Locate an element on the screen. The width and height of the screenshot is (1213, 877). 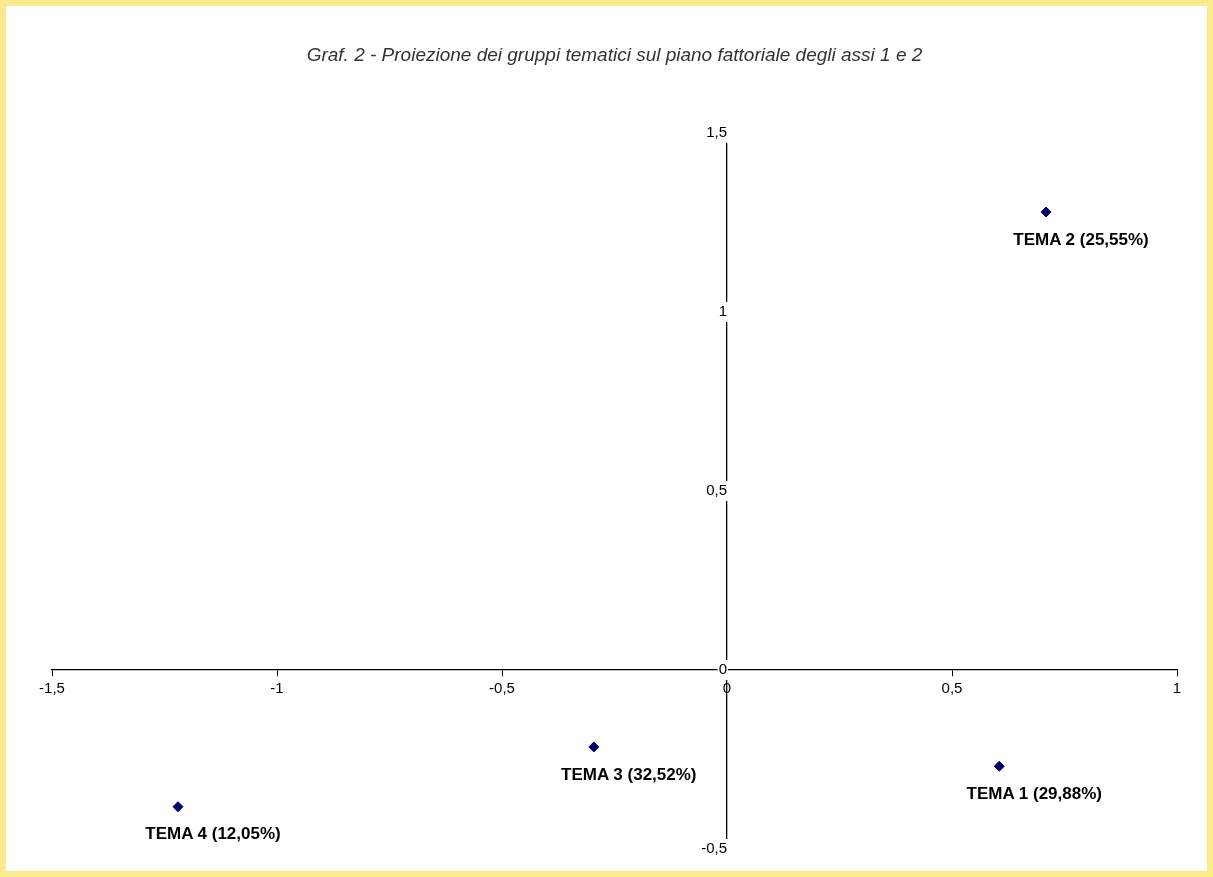
y-tick-label: 0 is located at coordinates (722, 669).